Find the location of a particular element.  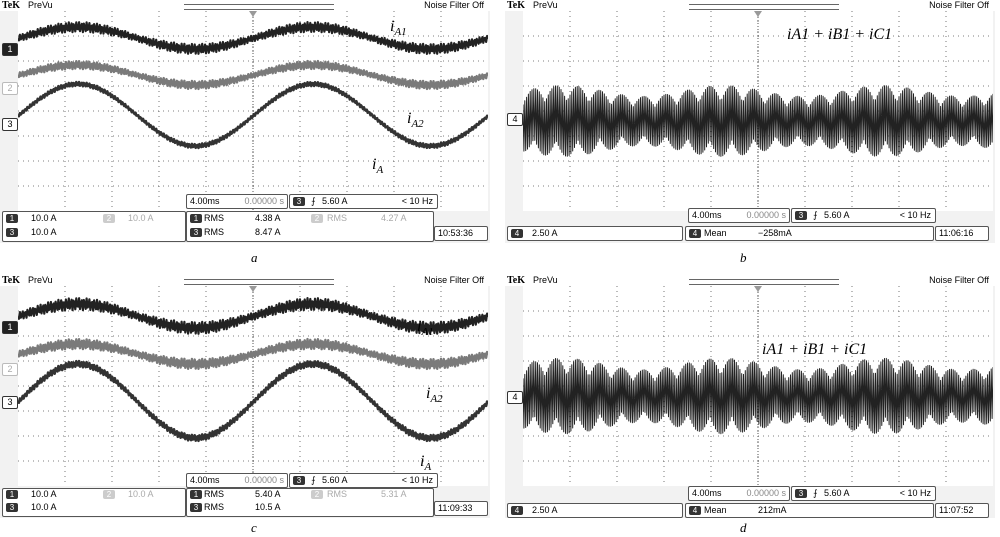

caption-d: d is located at coordinates (743, 527).